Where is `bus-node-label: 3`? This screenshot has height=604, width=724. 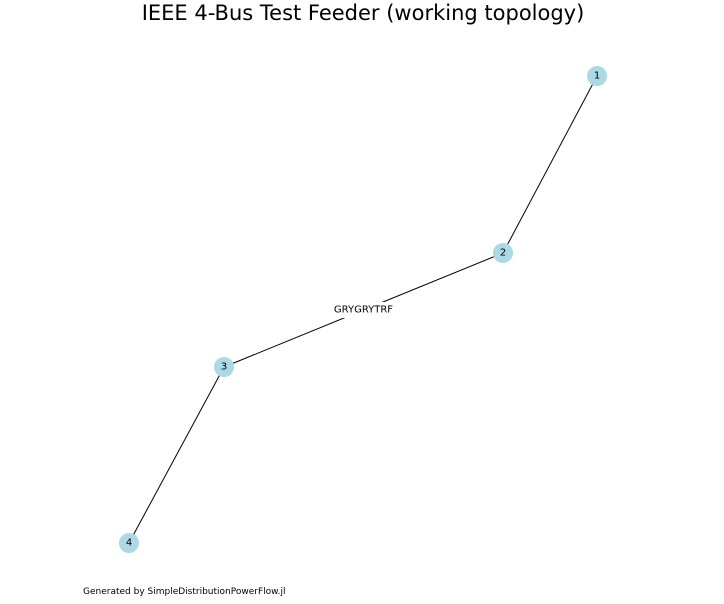
bus-node-label: 3 is located at coordinates (224, 367).